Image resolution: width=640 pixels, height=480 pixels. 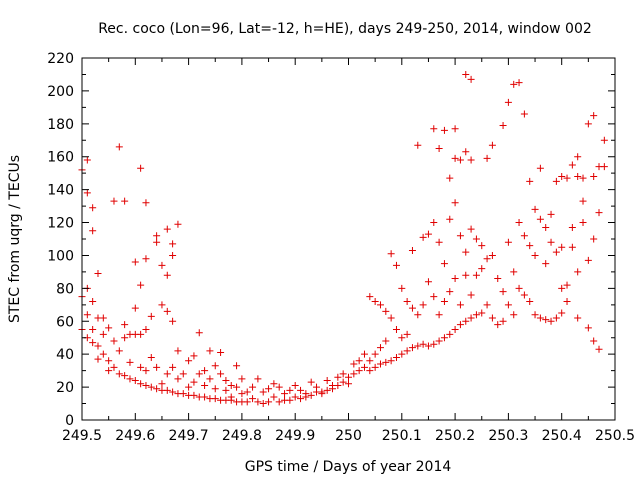 What do you see at coordinates (348, 467) in the screenshot?
I see `x-axis-label: GPS time / Days of year 2014` at bounding box center [348, 467].